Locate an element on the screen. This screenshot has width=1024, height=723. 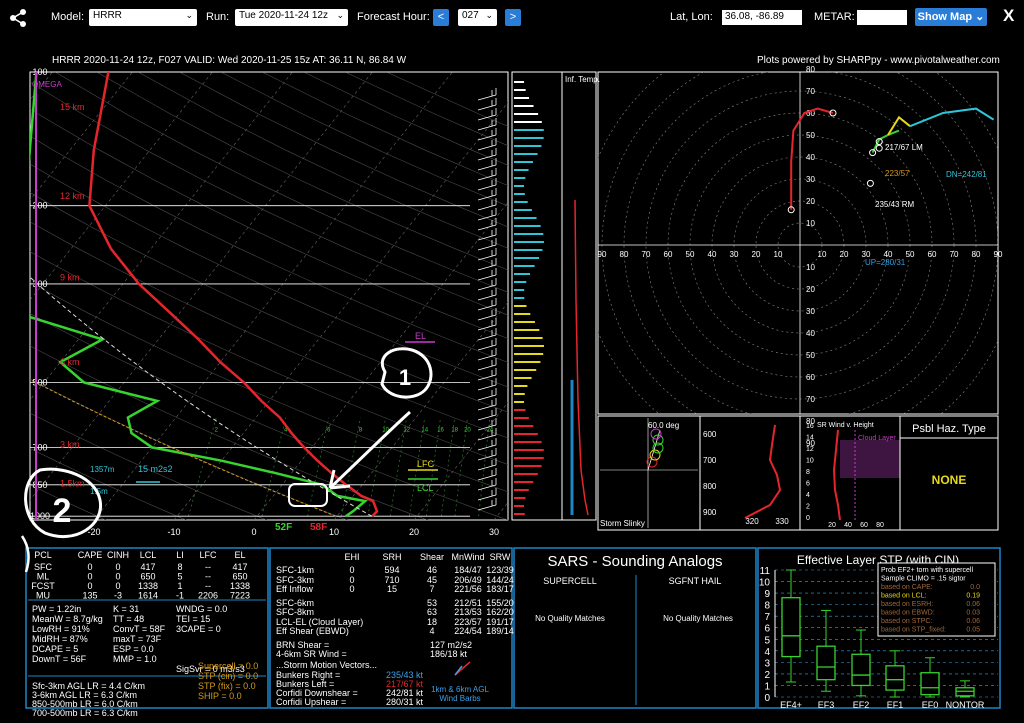
slinky-ring is located at coordinates (655, 455).